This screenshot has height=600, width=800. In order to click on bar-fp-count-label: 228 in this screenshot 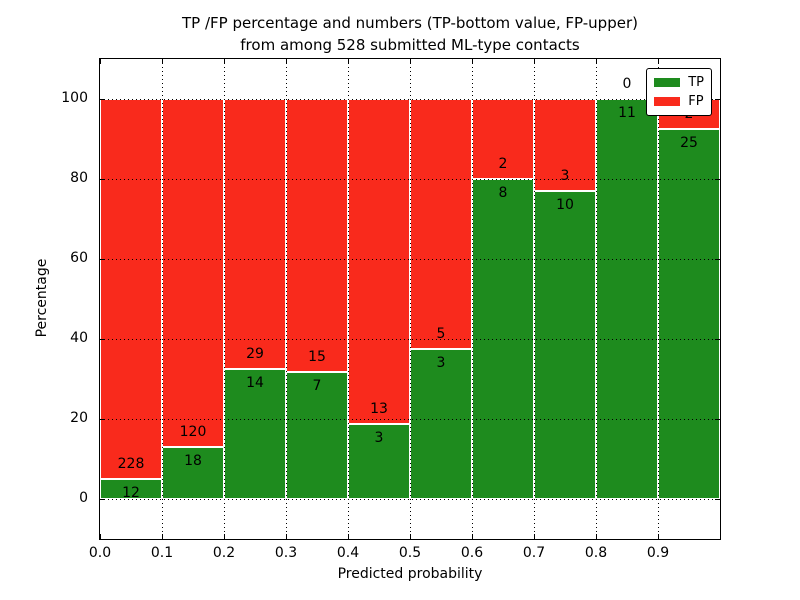, I will do `click(131, 464)`.